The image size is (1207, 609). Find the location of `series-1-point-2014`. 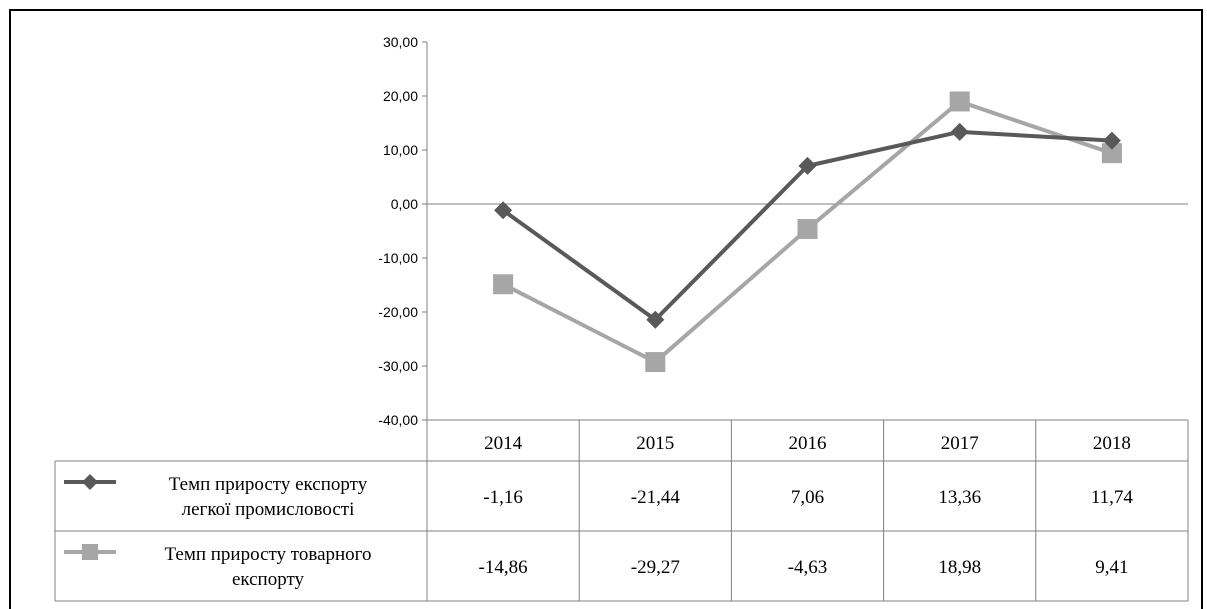

series-1-point-2014 is located at coordinates (503, 210).